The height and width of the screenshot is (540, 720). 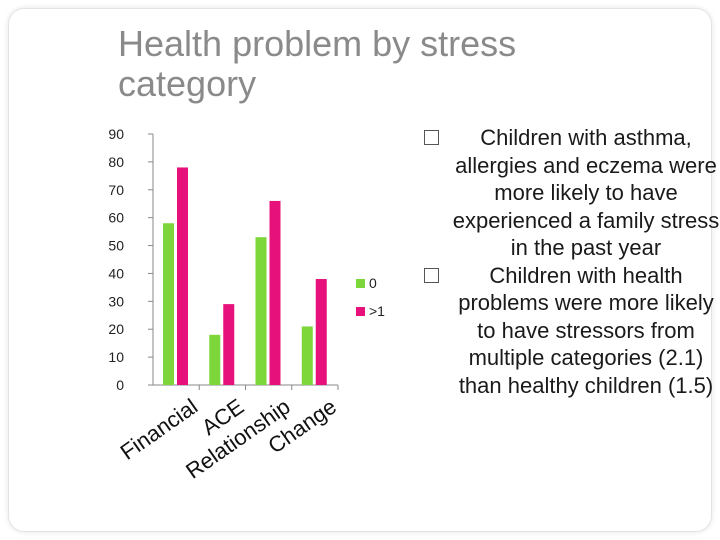 What do you see at coordinates (116, 329) in the screenshot?
I see `y-tick-label: 20` at bounding box center [116, 329].